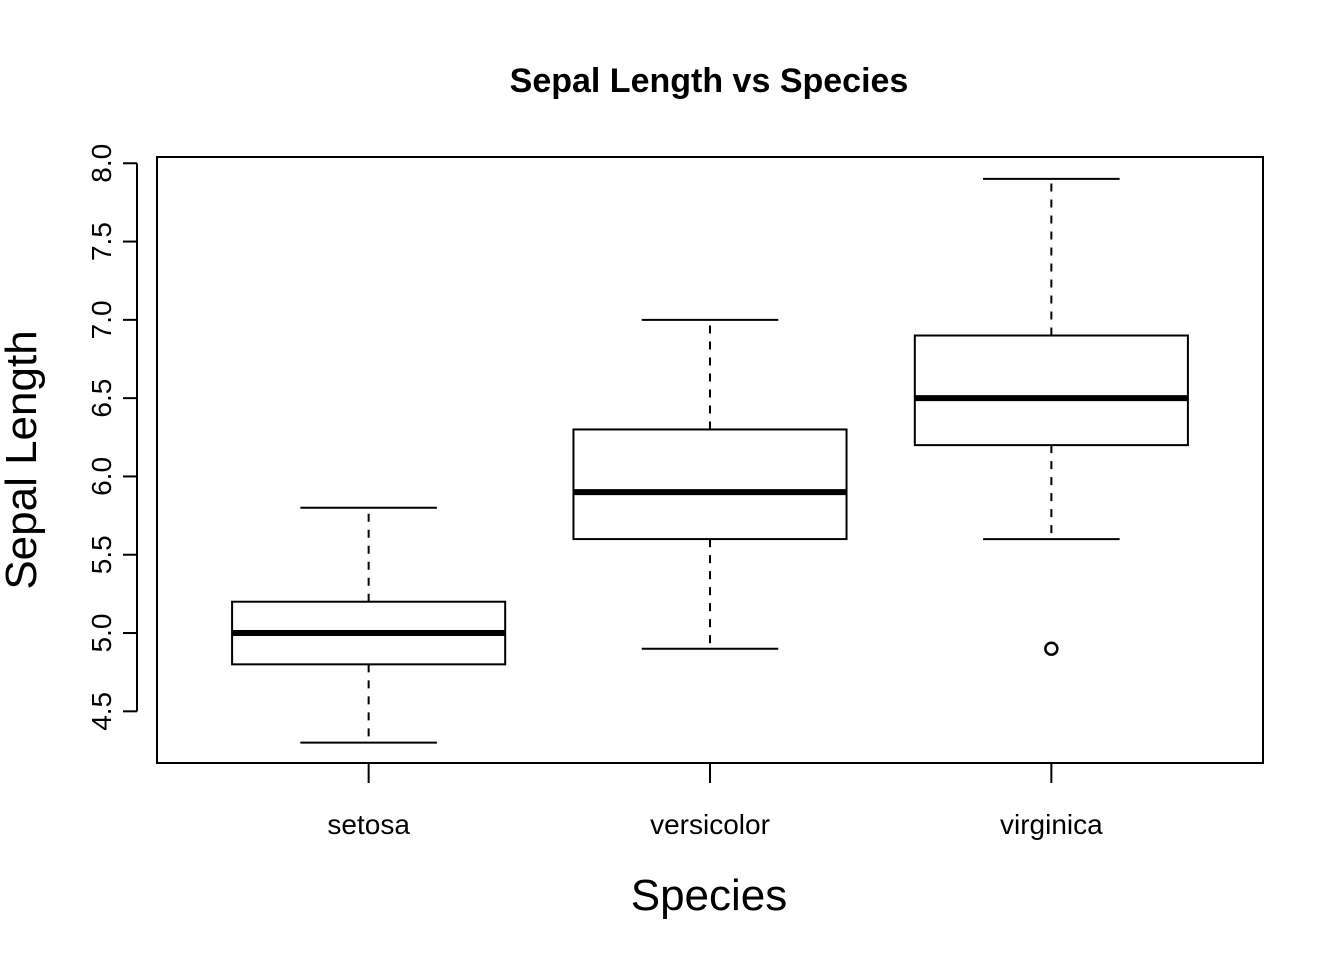 This screenshot has height=960, width=1344. Describe the element at coordinates (101, 554) in the screenshot. I see `y-tick-label: 5.5` at that location.